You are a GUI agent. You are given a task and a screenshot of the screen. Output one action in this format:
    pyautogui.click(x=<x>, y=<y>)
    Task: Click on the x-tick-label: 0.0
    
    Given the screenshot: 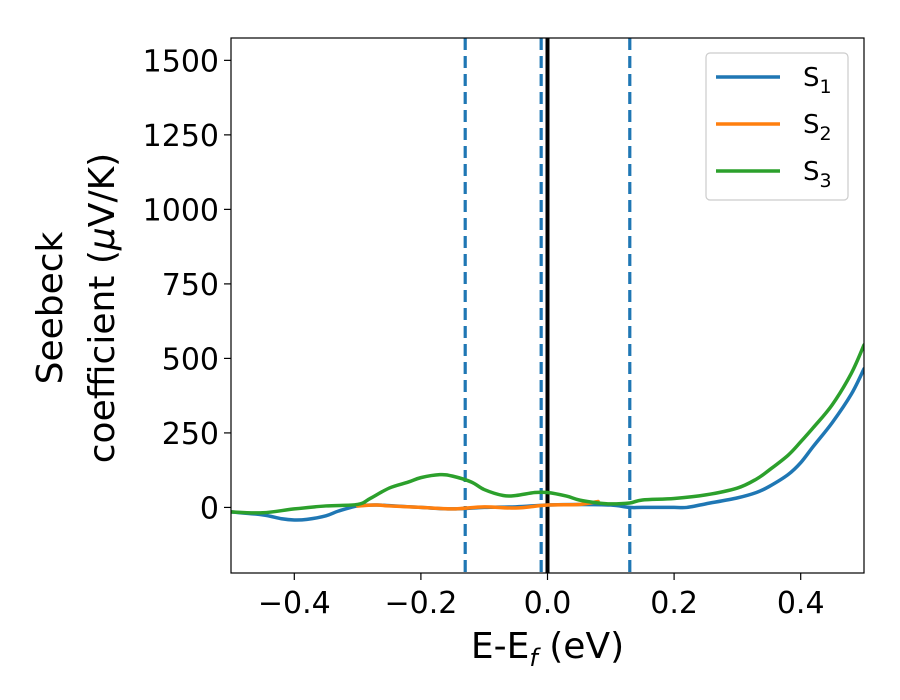 What is the action you would take?
    pyautogui.click(x=548, y=603)
    